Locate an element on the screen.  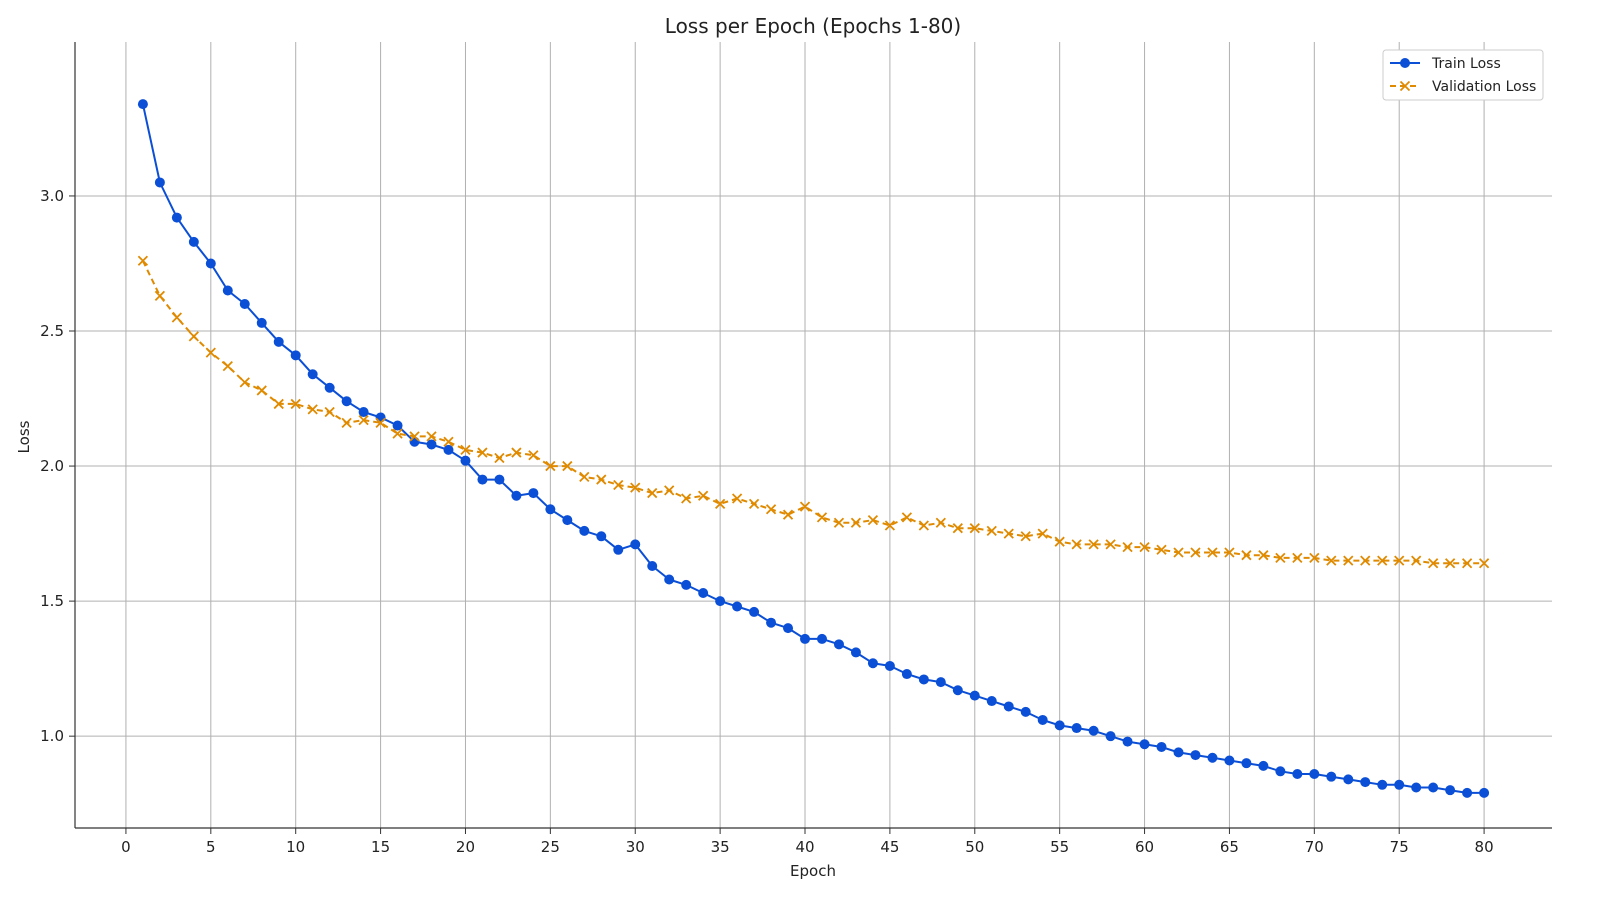
x-tick-label: 45 is located at coordinates (889, 847).